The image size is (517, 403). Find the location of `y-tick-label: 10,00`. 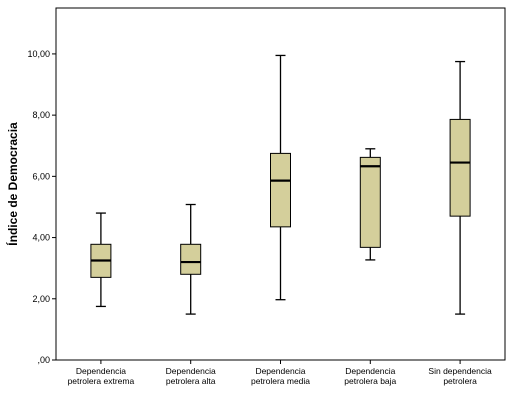

y-tick-label: 10,00 is located at coordinates (38, 54).